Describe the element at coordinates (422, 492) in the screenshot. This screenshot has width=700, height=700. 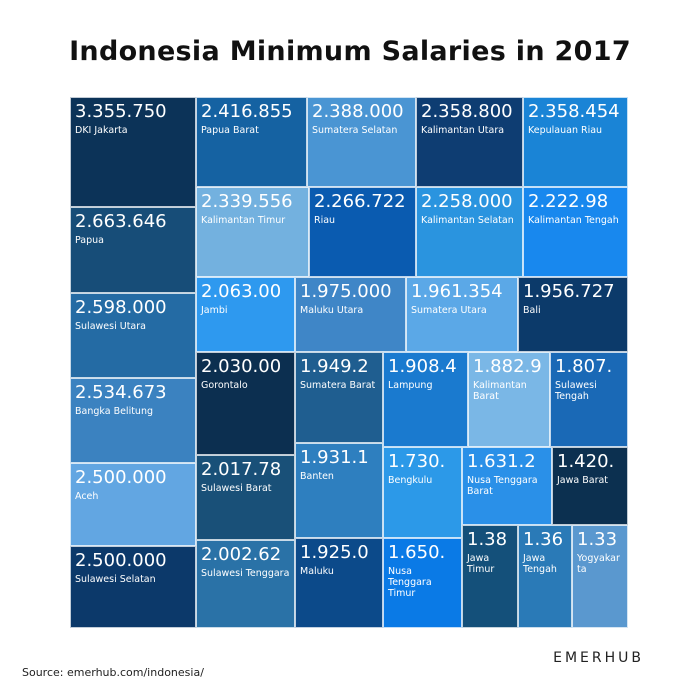
I see `treemap-cell: 1.730. Bengkulu` at that location.